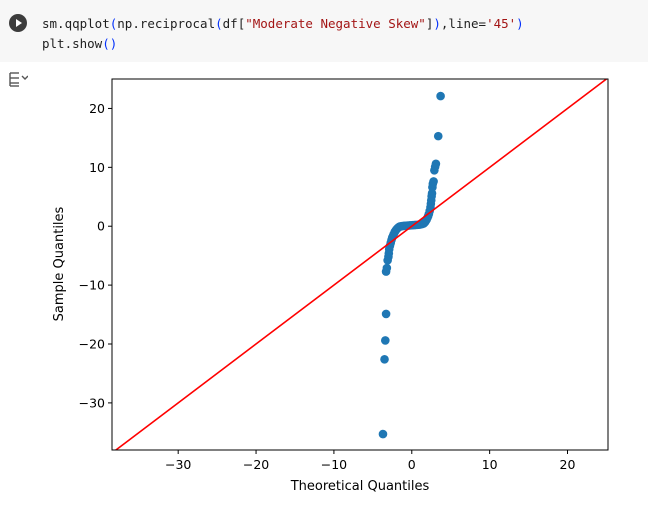 This screenshot has width=648, height=517. What do you see at coordinates (256, 464) in the screenshot?
I see `x-tick-label: −20` at bounding box center [256, 464].